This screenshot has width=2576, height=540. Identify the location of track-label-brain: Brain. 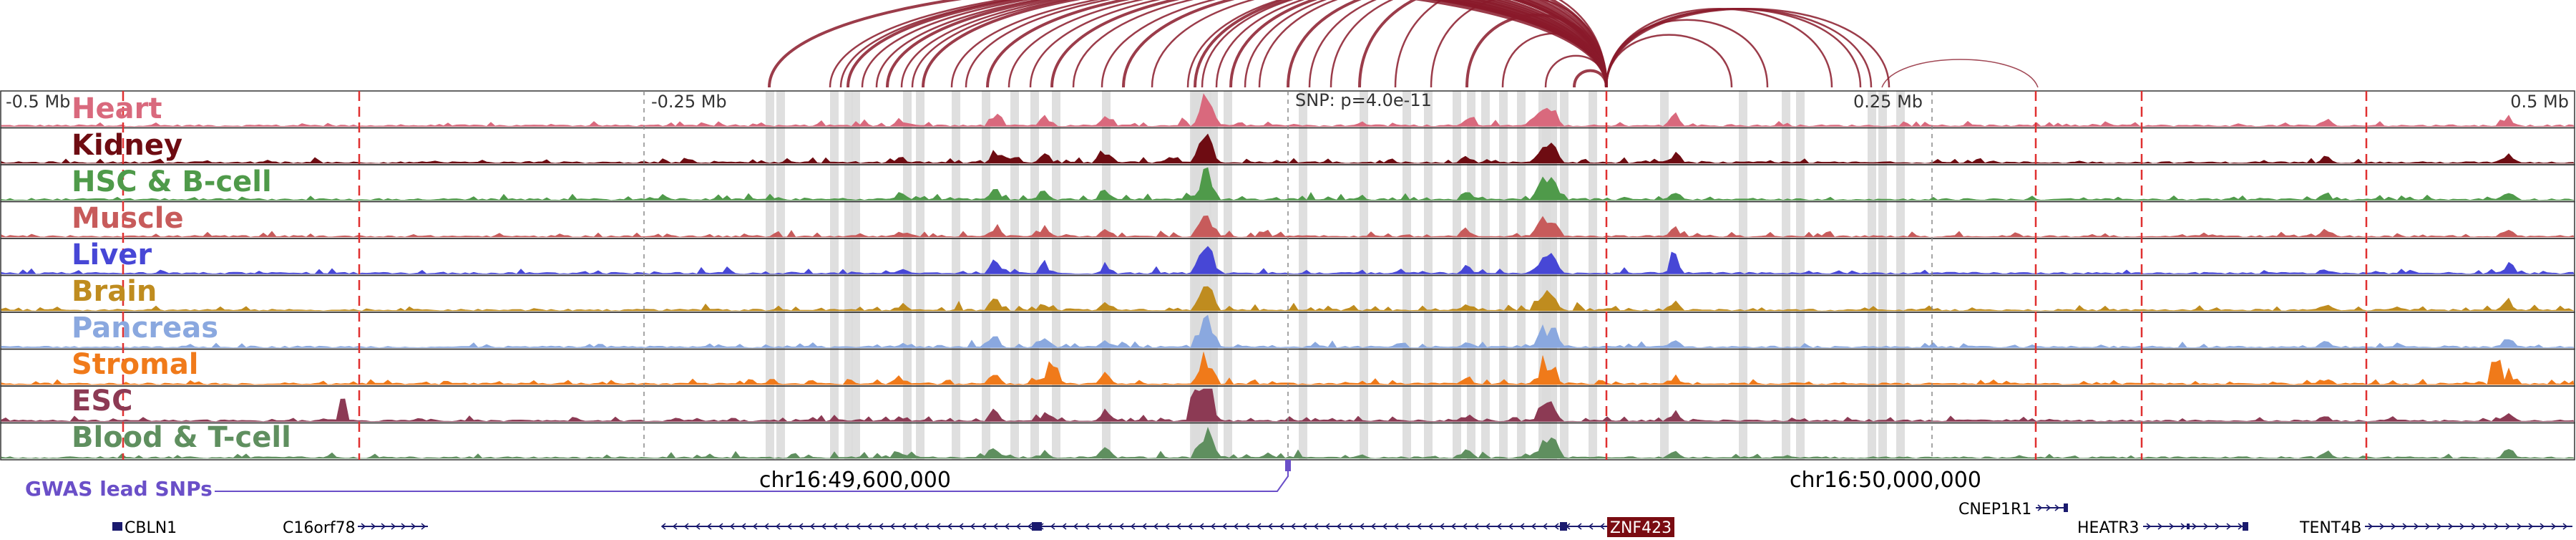
(114, 291).